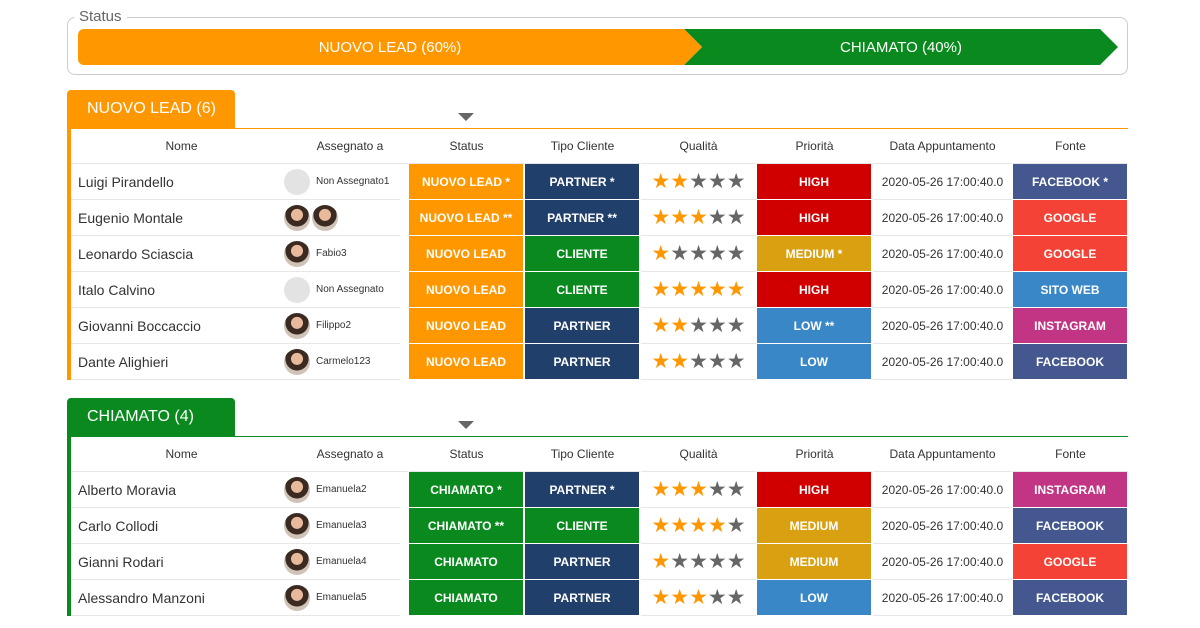 The height and width of the screenshot is (628, 1200). What do you see at coordinates (181, 326) in the screenshot?
I see `lead-name: Giovanni Boccaccio` at bounding box center [181, 326].